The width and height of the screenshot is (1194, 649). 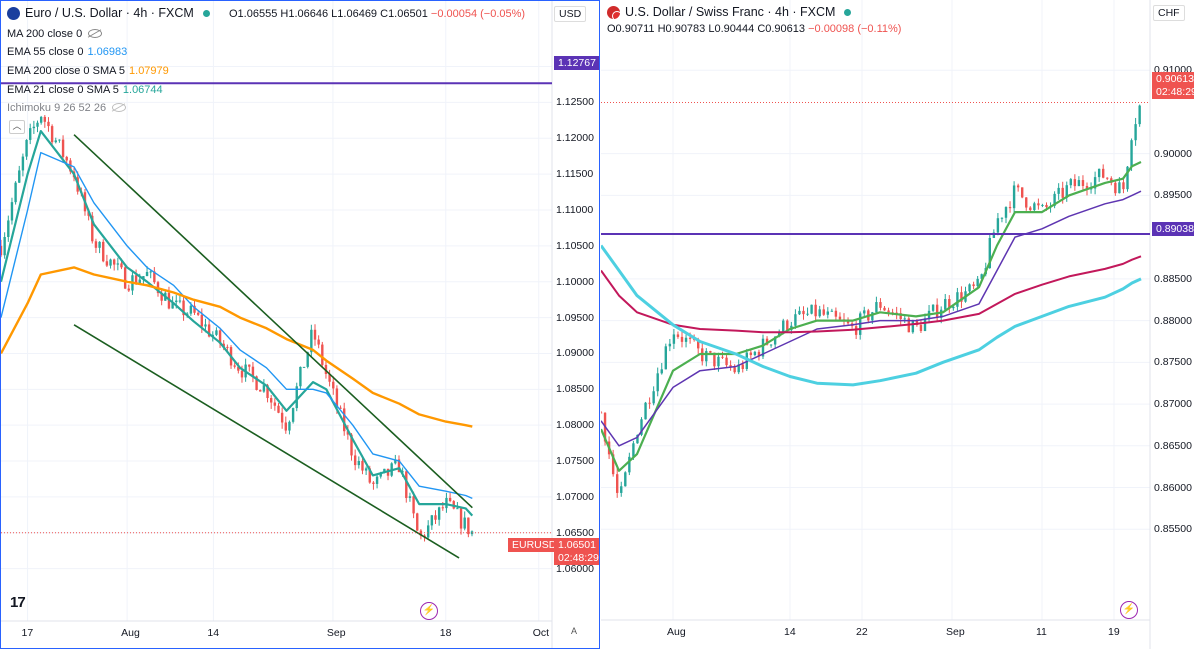 What do you see at coordinates (574, 631) in the screenshot?
I see `auto-scale-button: A` at bounding box center [574, 631].